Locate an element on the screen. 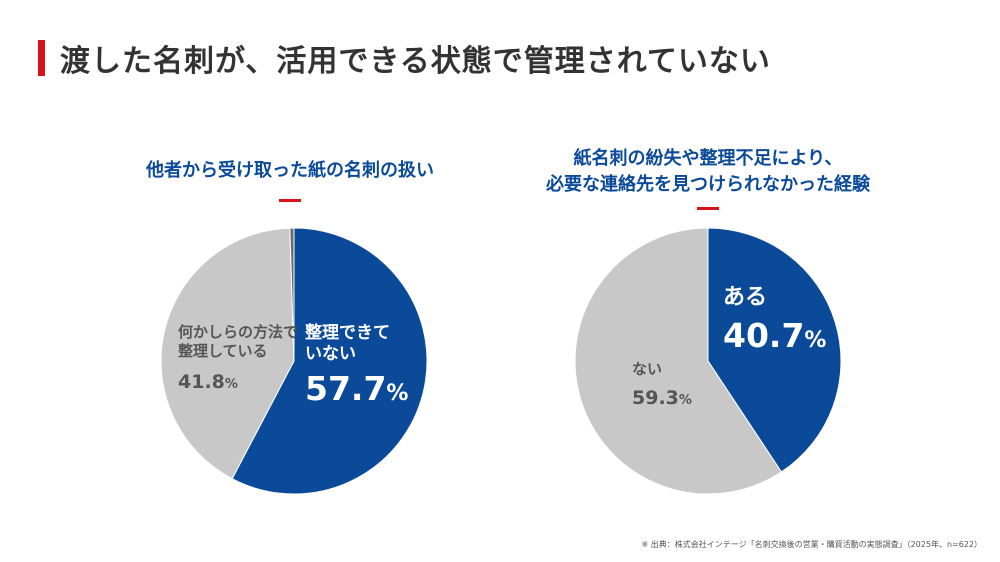 The image size is (1000, 562). chart-2-title-line-1: 紙名刺の紛失や整理不足により、 is located at coordinates (708, 158).